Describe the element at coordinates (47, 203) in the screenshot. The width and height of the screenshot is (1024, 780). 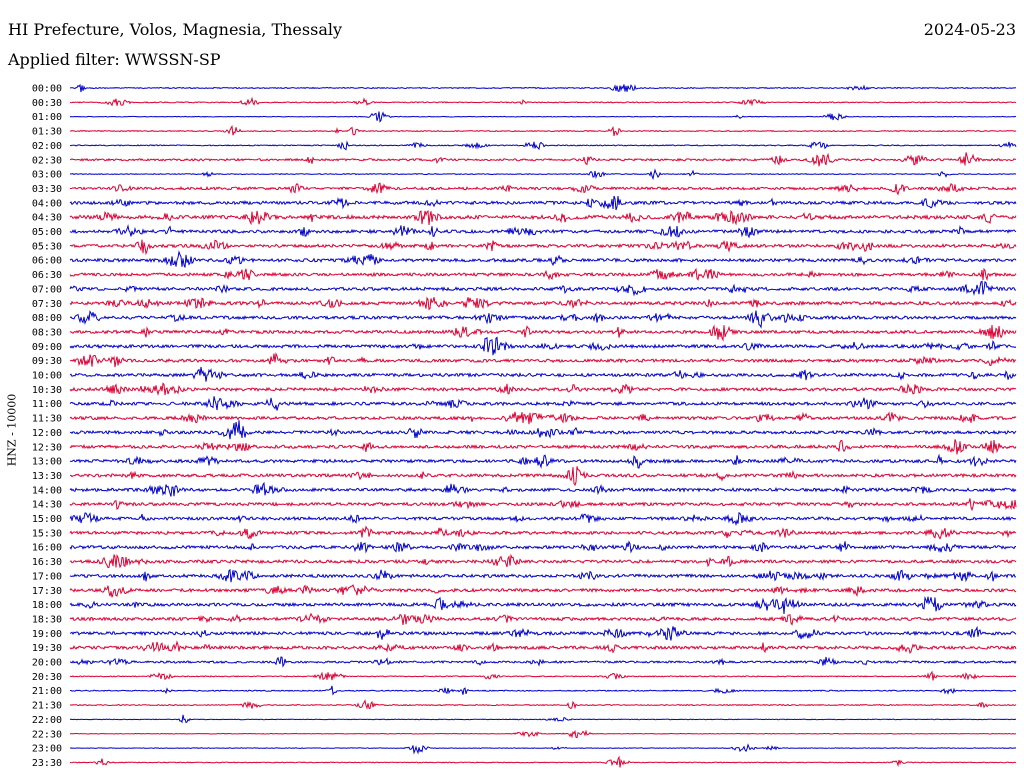
I see `row-time-label: 04:00` at that location.